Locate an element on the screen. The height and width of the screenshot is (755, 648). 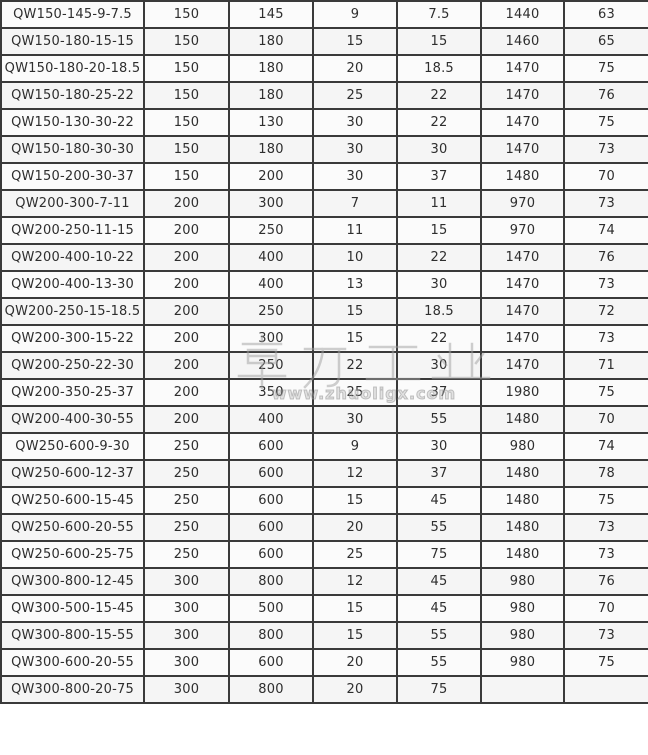
value-cell: 18.5 is located at coordinates (439, 311).